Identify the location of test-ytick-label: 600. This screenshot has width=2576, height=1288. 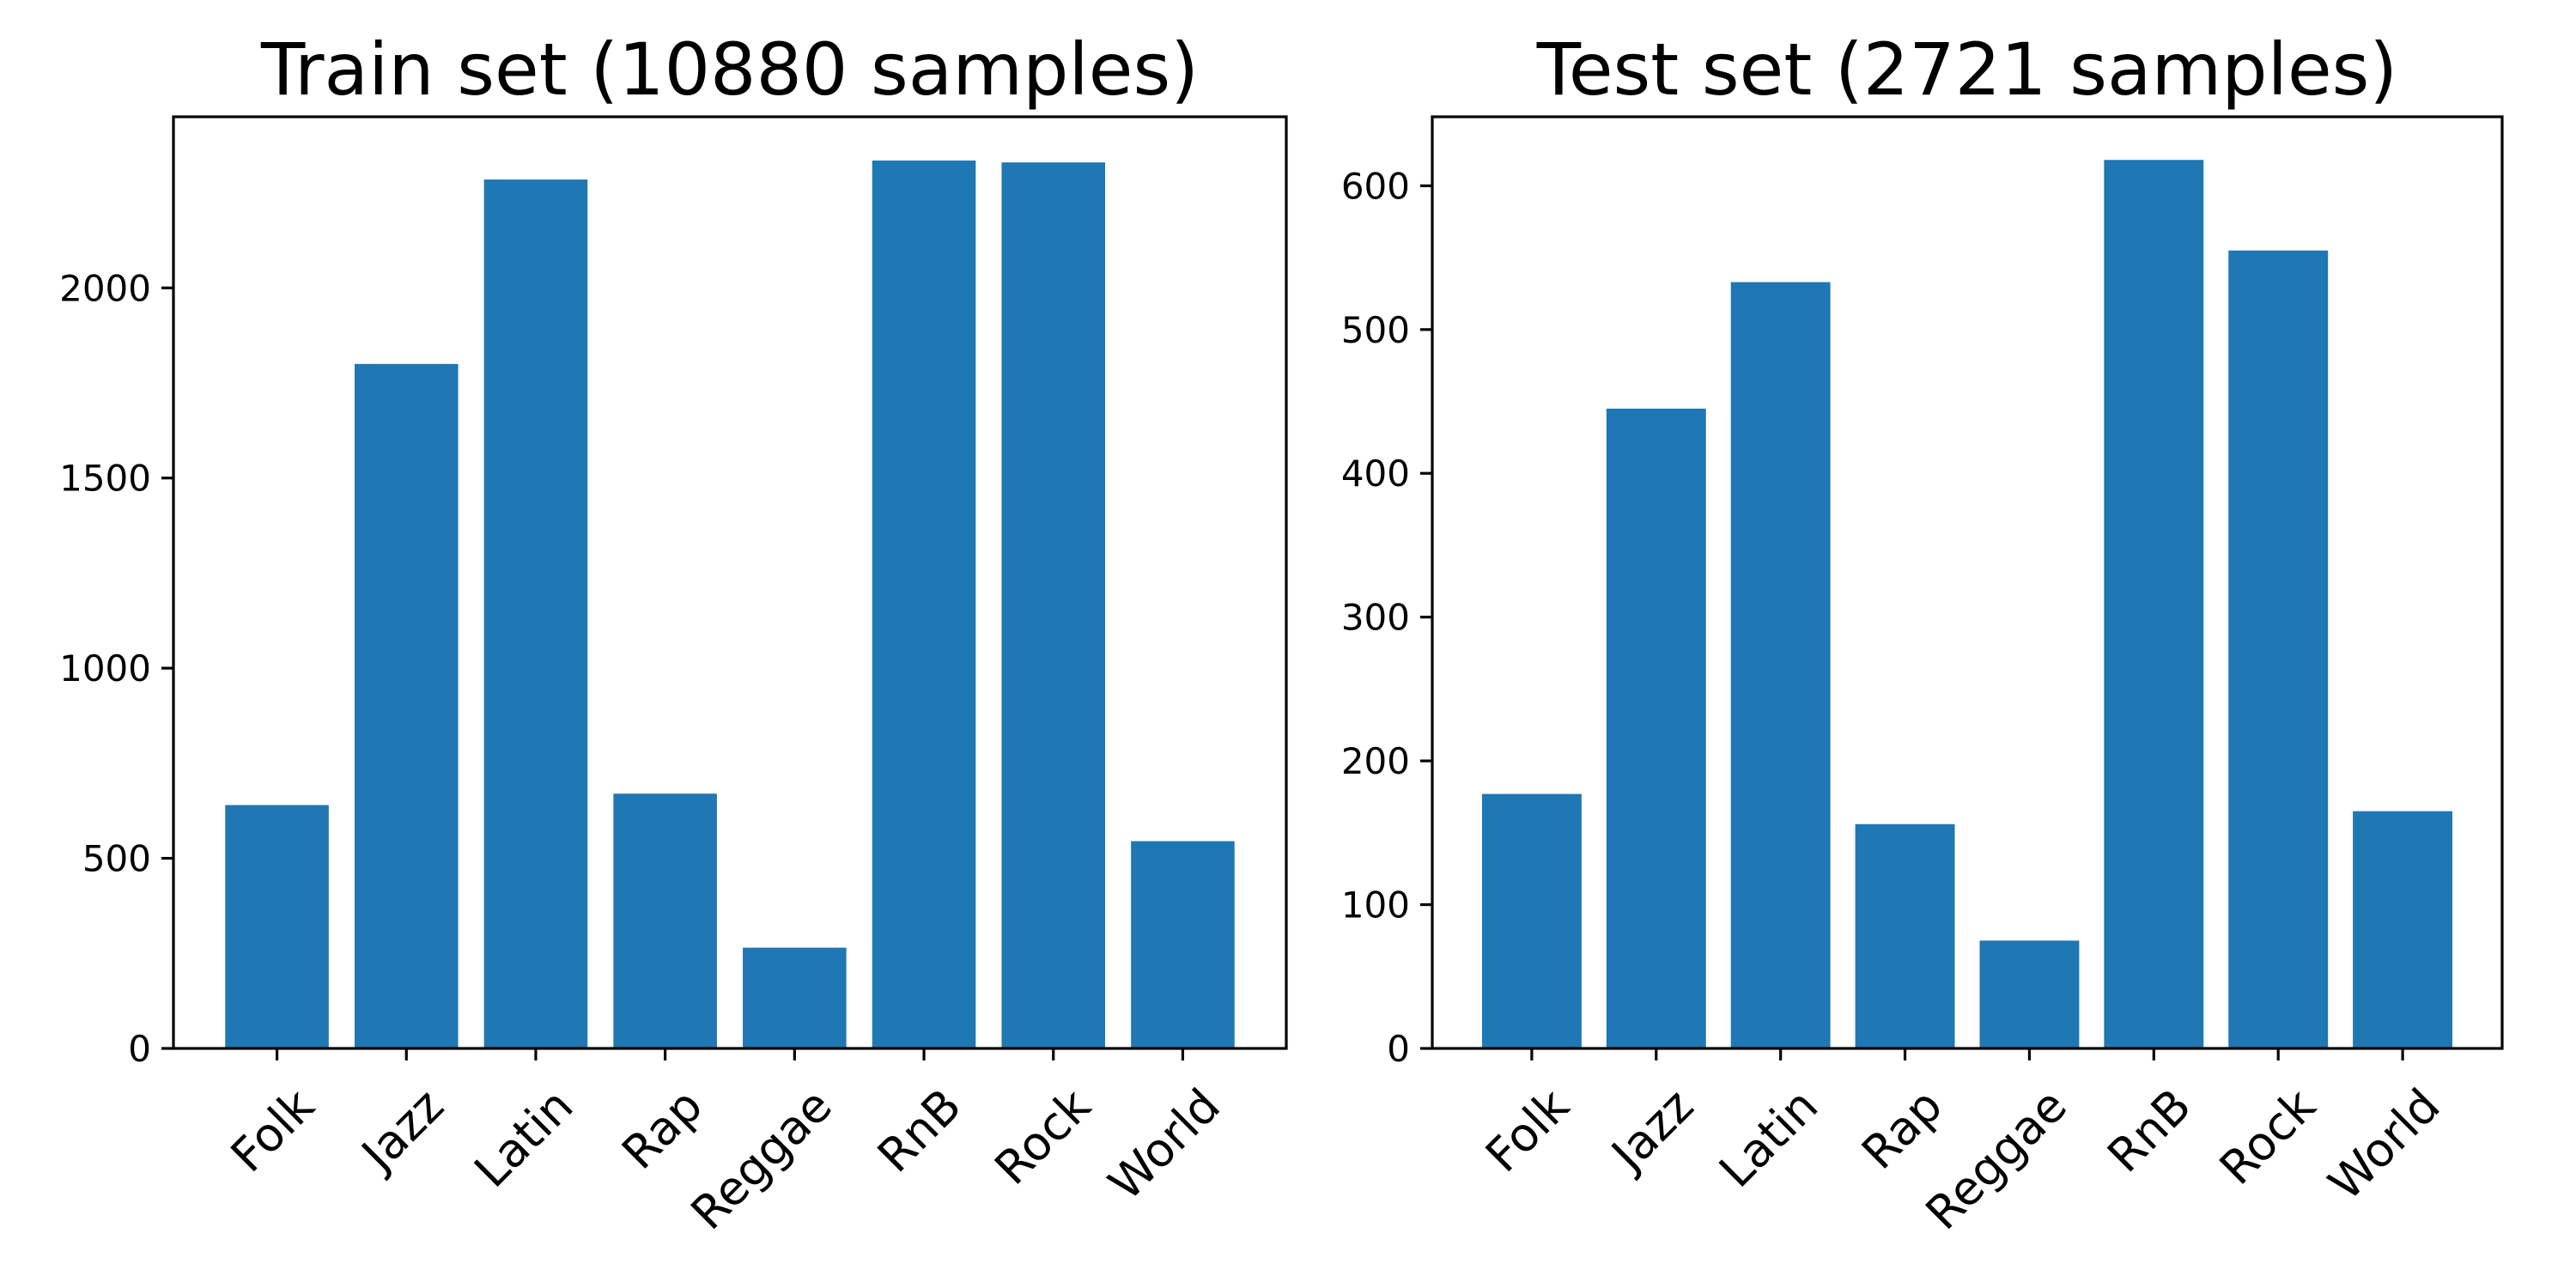
(1375, 186).